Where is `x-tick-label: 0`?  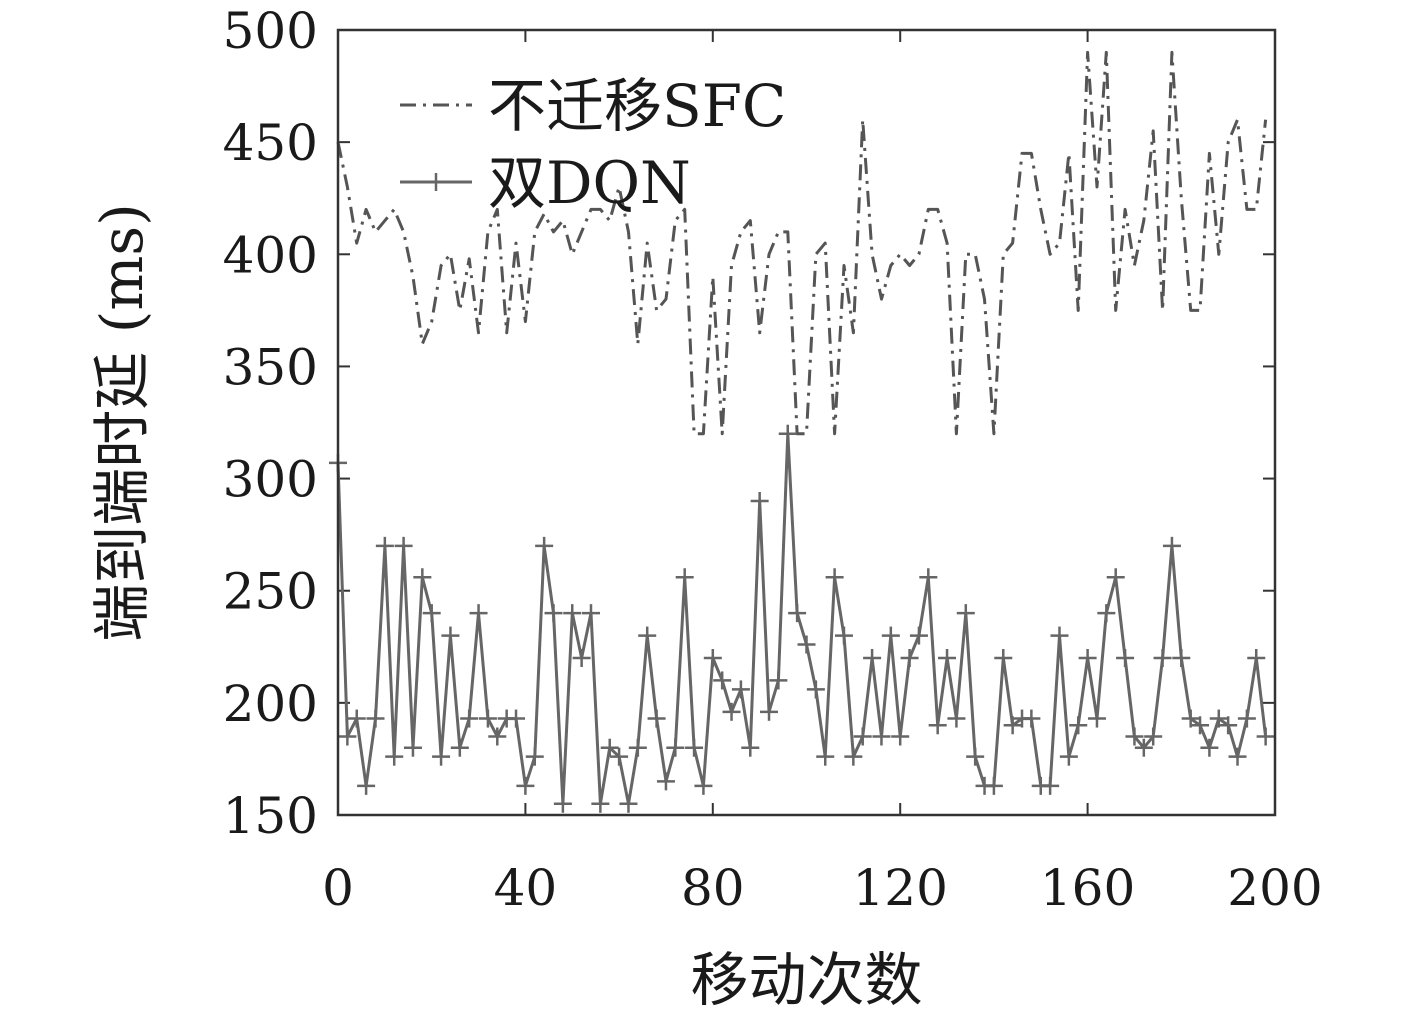 x-tick-label: 0 is located at coordinates (338, 888).